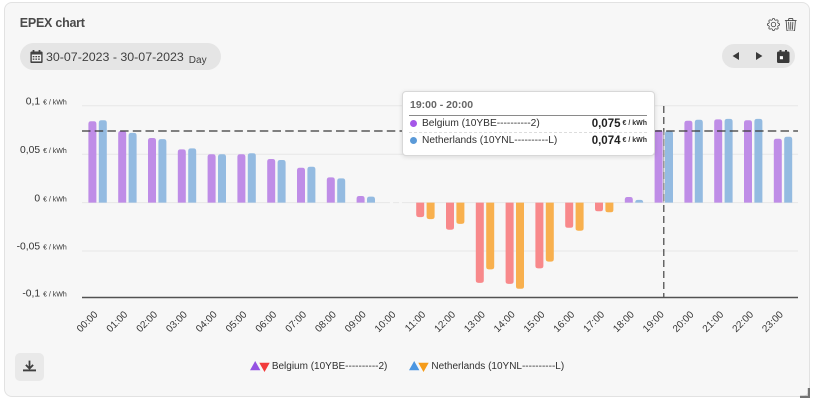 Image resolution: width=814 pixels, height=405 pixels. Describe the element at coordinates (44, 293) in the screenshot. I see `svg-text:-0,1€ / kWh: -0,1 € / kWh` at that location.